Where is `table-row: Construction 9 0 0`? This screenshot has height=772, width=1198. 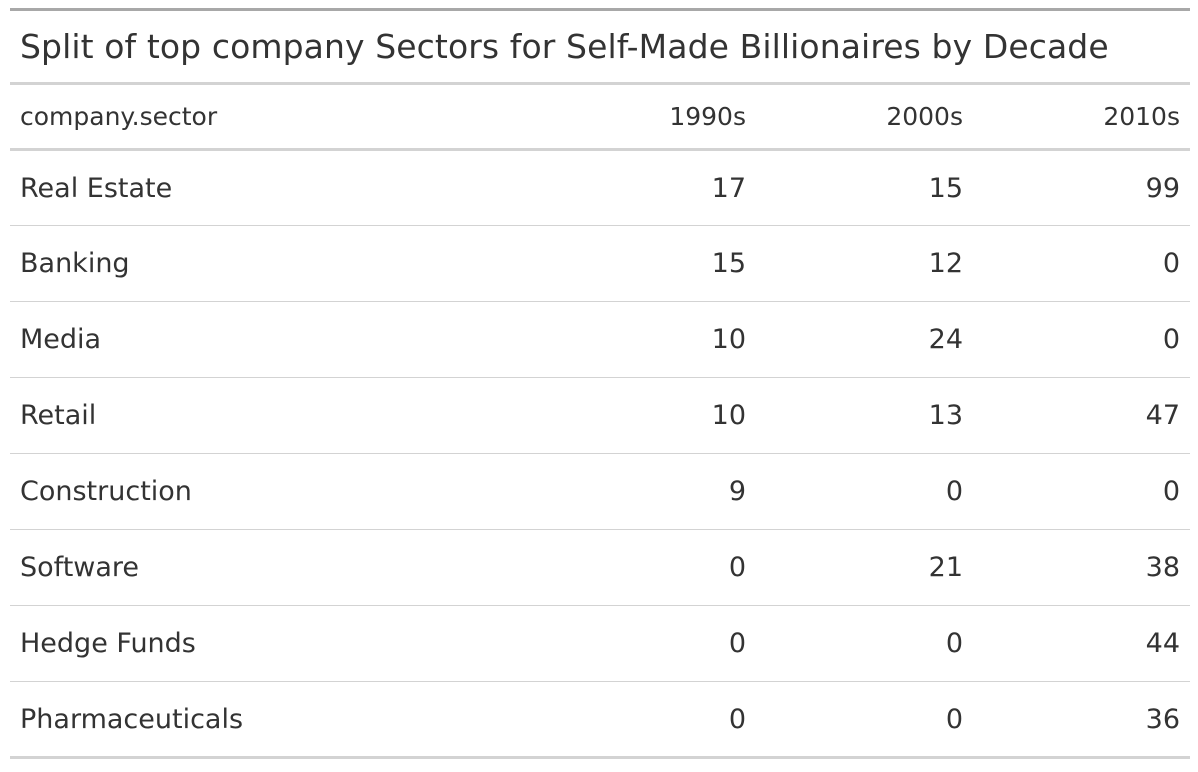
table-row: Construction 9 0 0 is located at coordinates (600, 491).